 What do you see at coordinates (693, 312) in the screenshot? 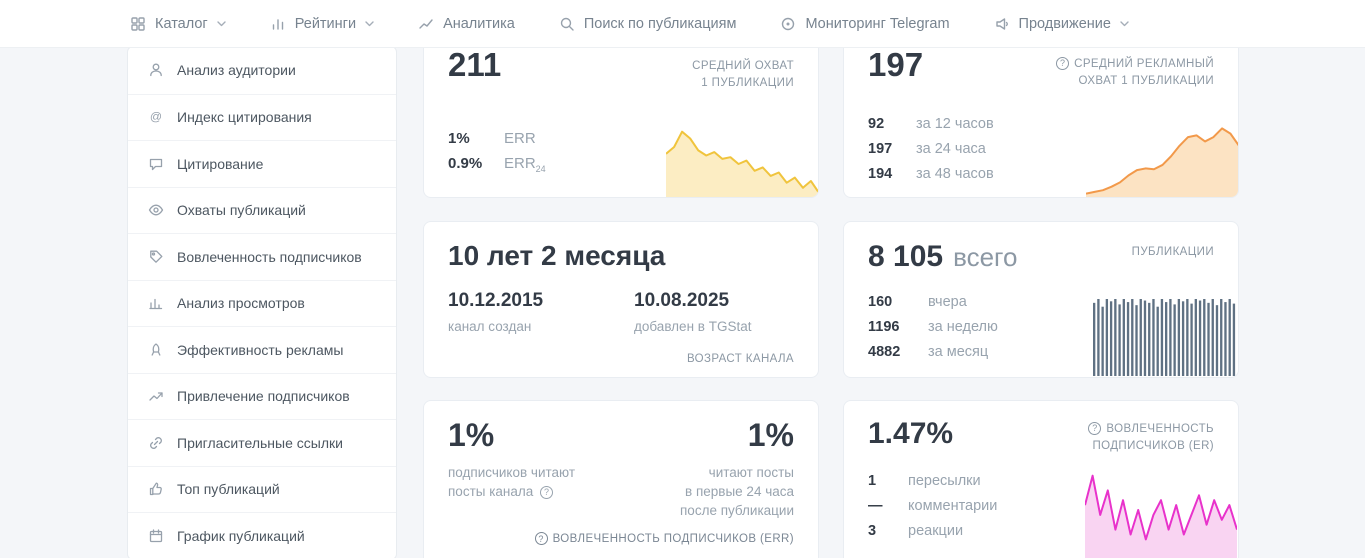
I see `added-date: 10.08.2025 добавлен в TGStat` at bounding box center [693, 312].